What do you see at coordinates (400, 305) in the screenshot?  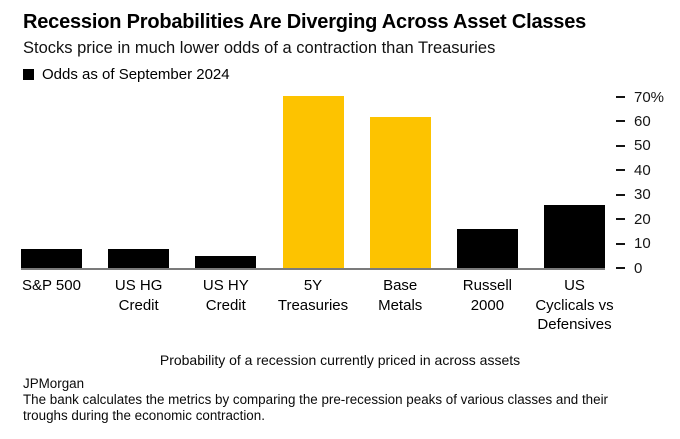 I see `x-label-line: Metals` at bounding box center [400, 305].